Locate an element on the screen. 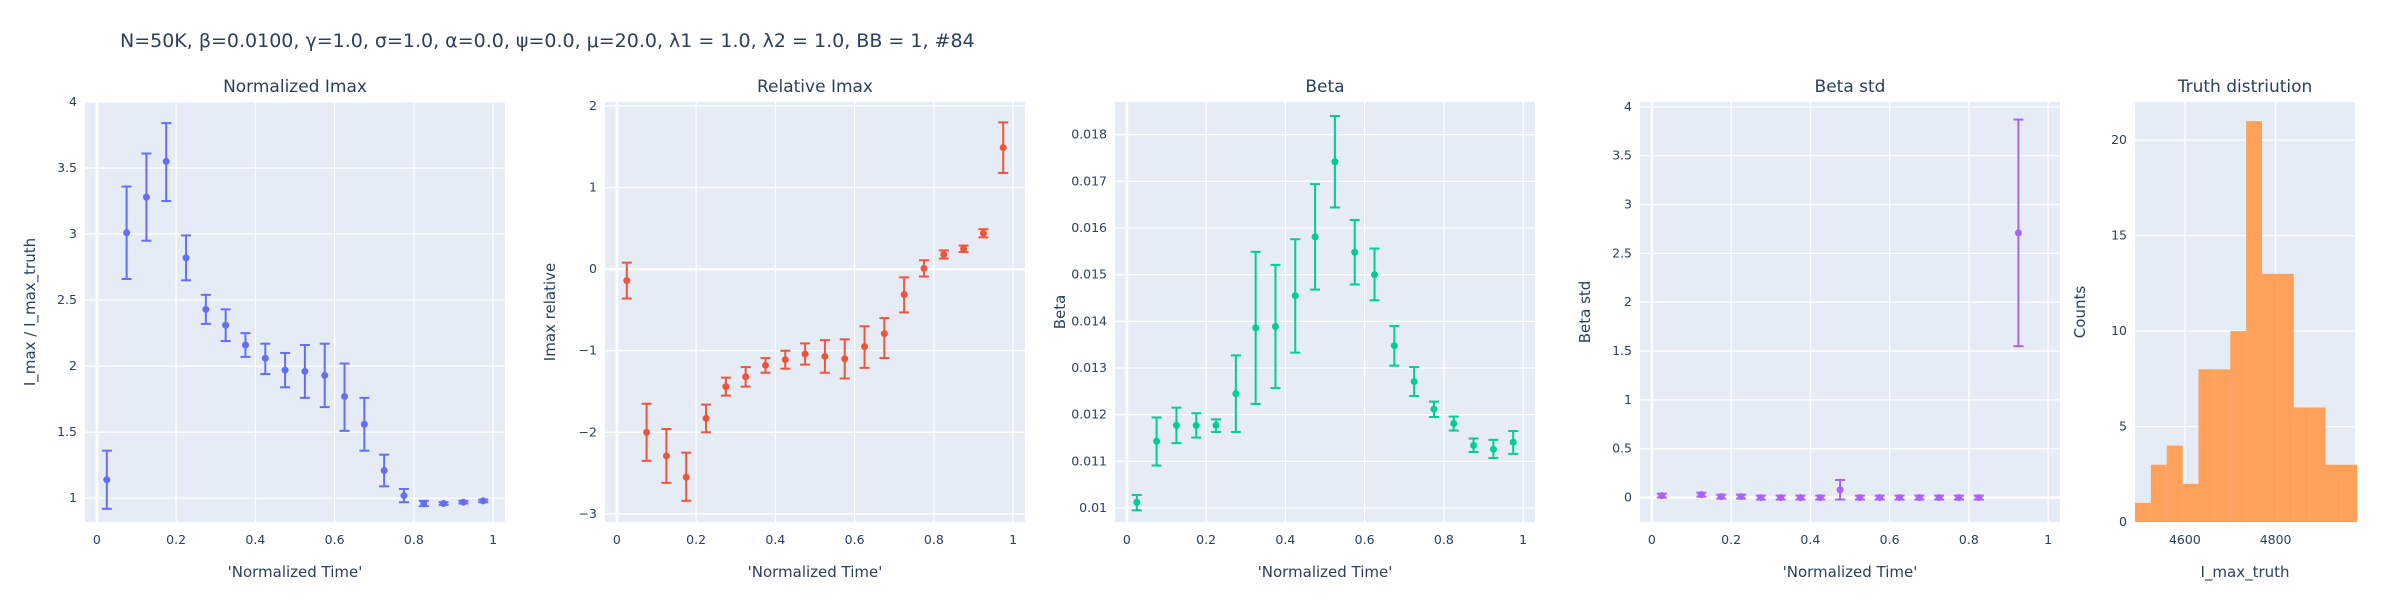 The image size is (2400, 600). y-axis-label: Beta std is located at coordinates (1585, 312).